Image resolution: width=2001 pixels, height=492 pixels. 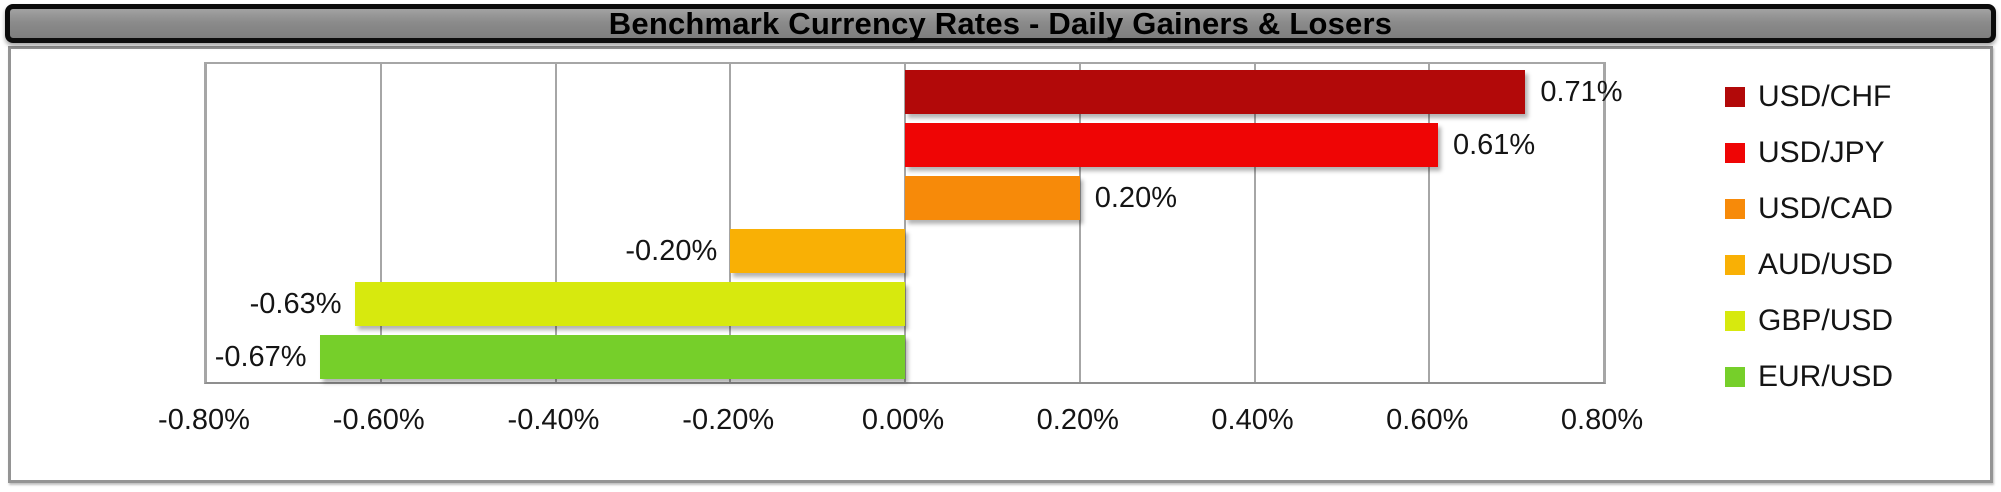 What do you see at coordinates (1602, 420) in the screenshot?
I see `x-axis-tick-label: 0.80%` at bounding box center [1602, 420].